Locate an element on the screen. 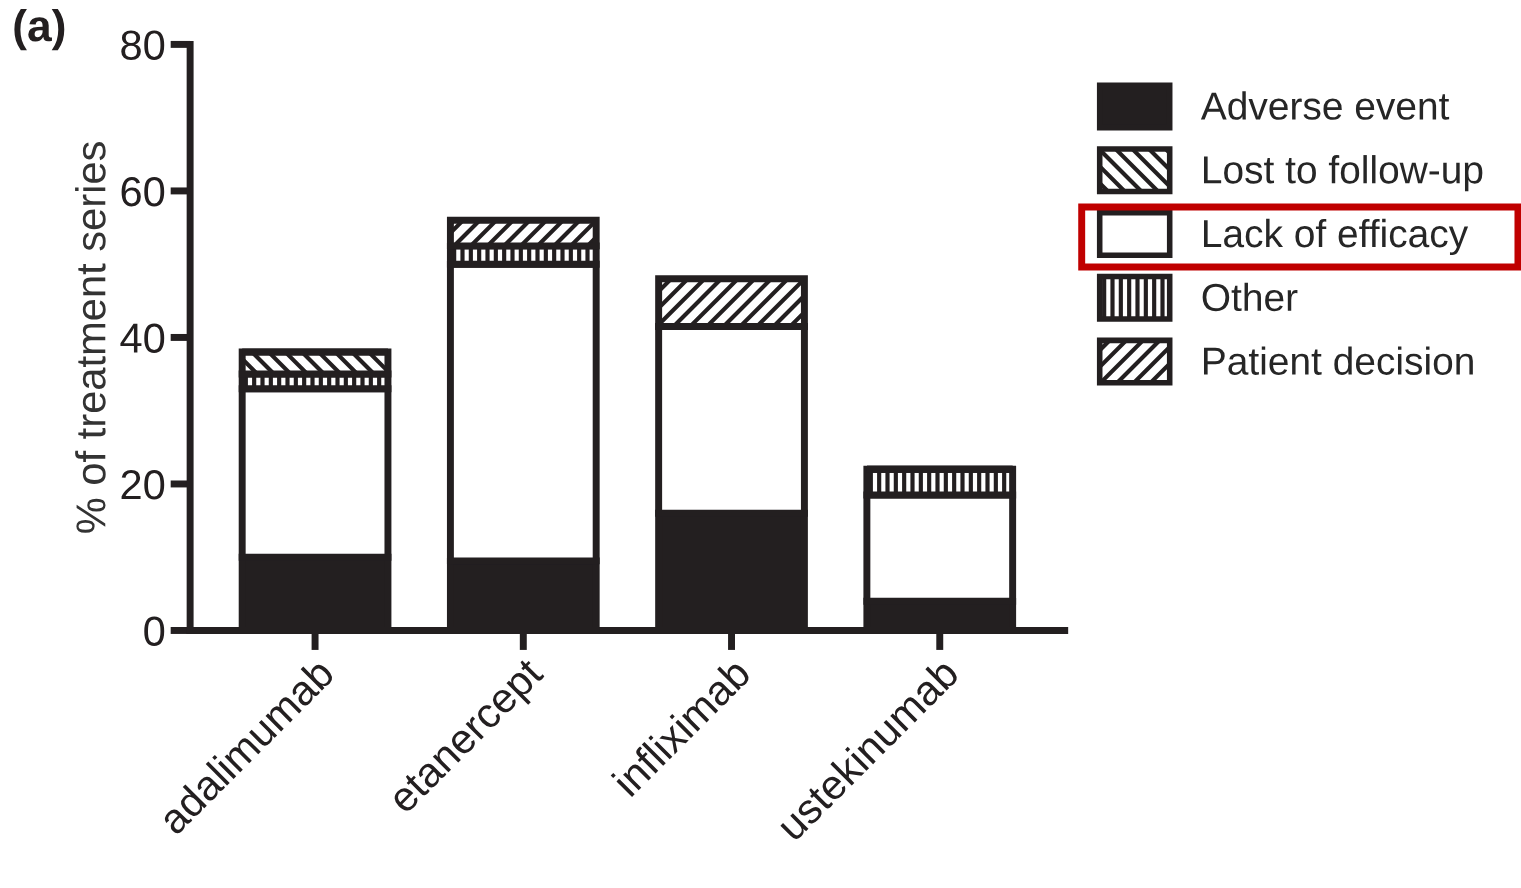 The width and height of the screenshot is (1521, 888). legend-label: Adverse event is located at coordinates (1325, 105).